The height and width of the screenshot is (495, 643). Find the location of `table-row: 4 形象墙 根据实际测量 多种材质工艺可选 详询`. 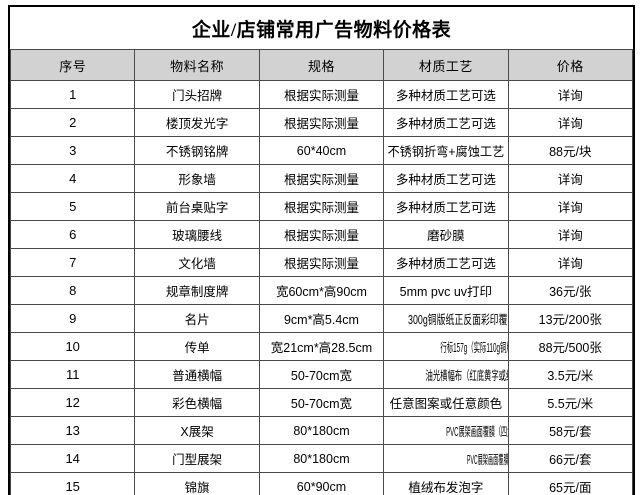

table-row: 4 形象墙 根据实际测量 多种材质工艺可选 详询 is located at coordinates (321, 178).